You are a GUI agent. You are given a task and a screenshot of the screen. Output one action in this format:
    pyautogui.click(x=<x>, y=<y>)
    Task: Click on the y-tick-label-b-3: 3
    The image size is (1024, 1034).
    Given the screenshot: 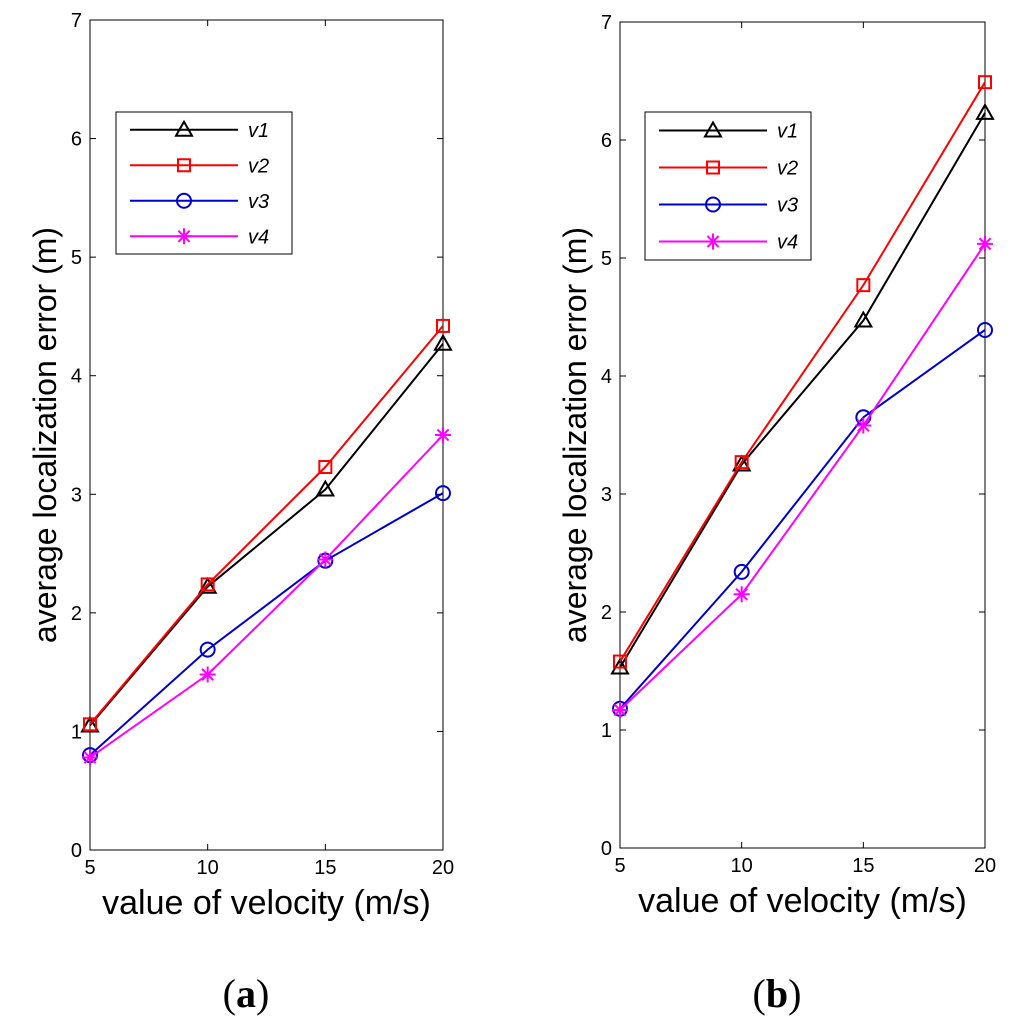 What is the action you would take?
    pyautogui.click(x=606, y=495)
    